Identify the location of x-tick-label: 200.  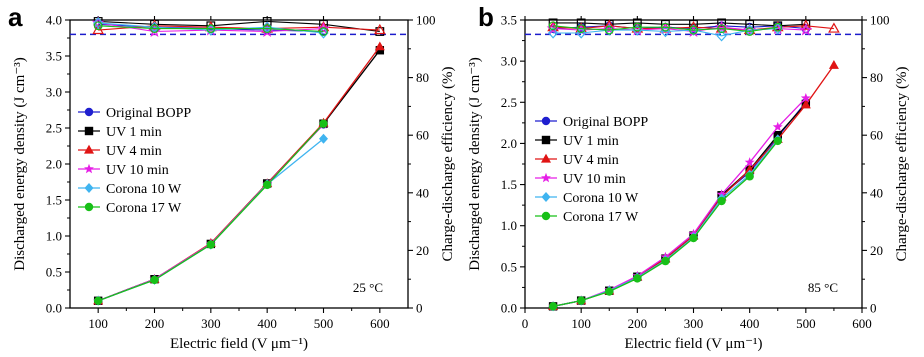
(155, 323).